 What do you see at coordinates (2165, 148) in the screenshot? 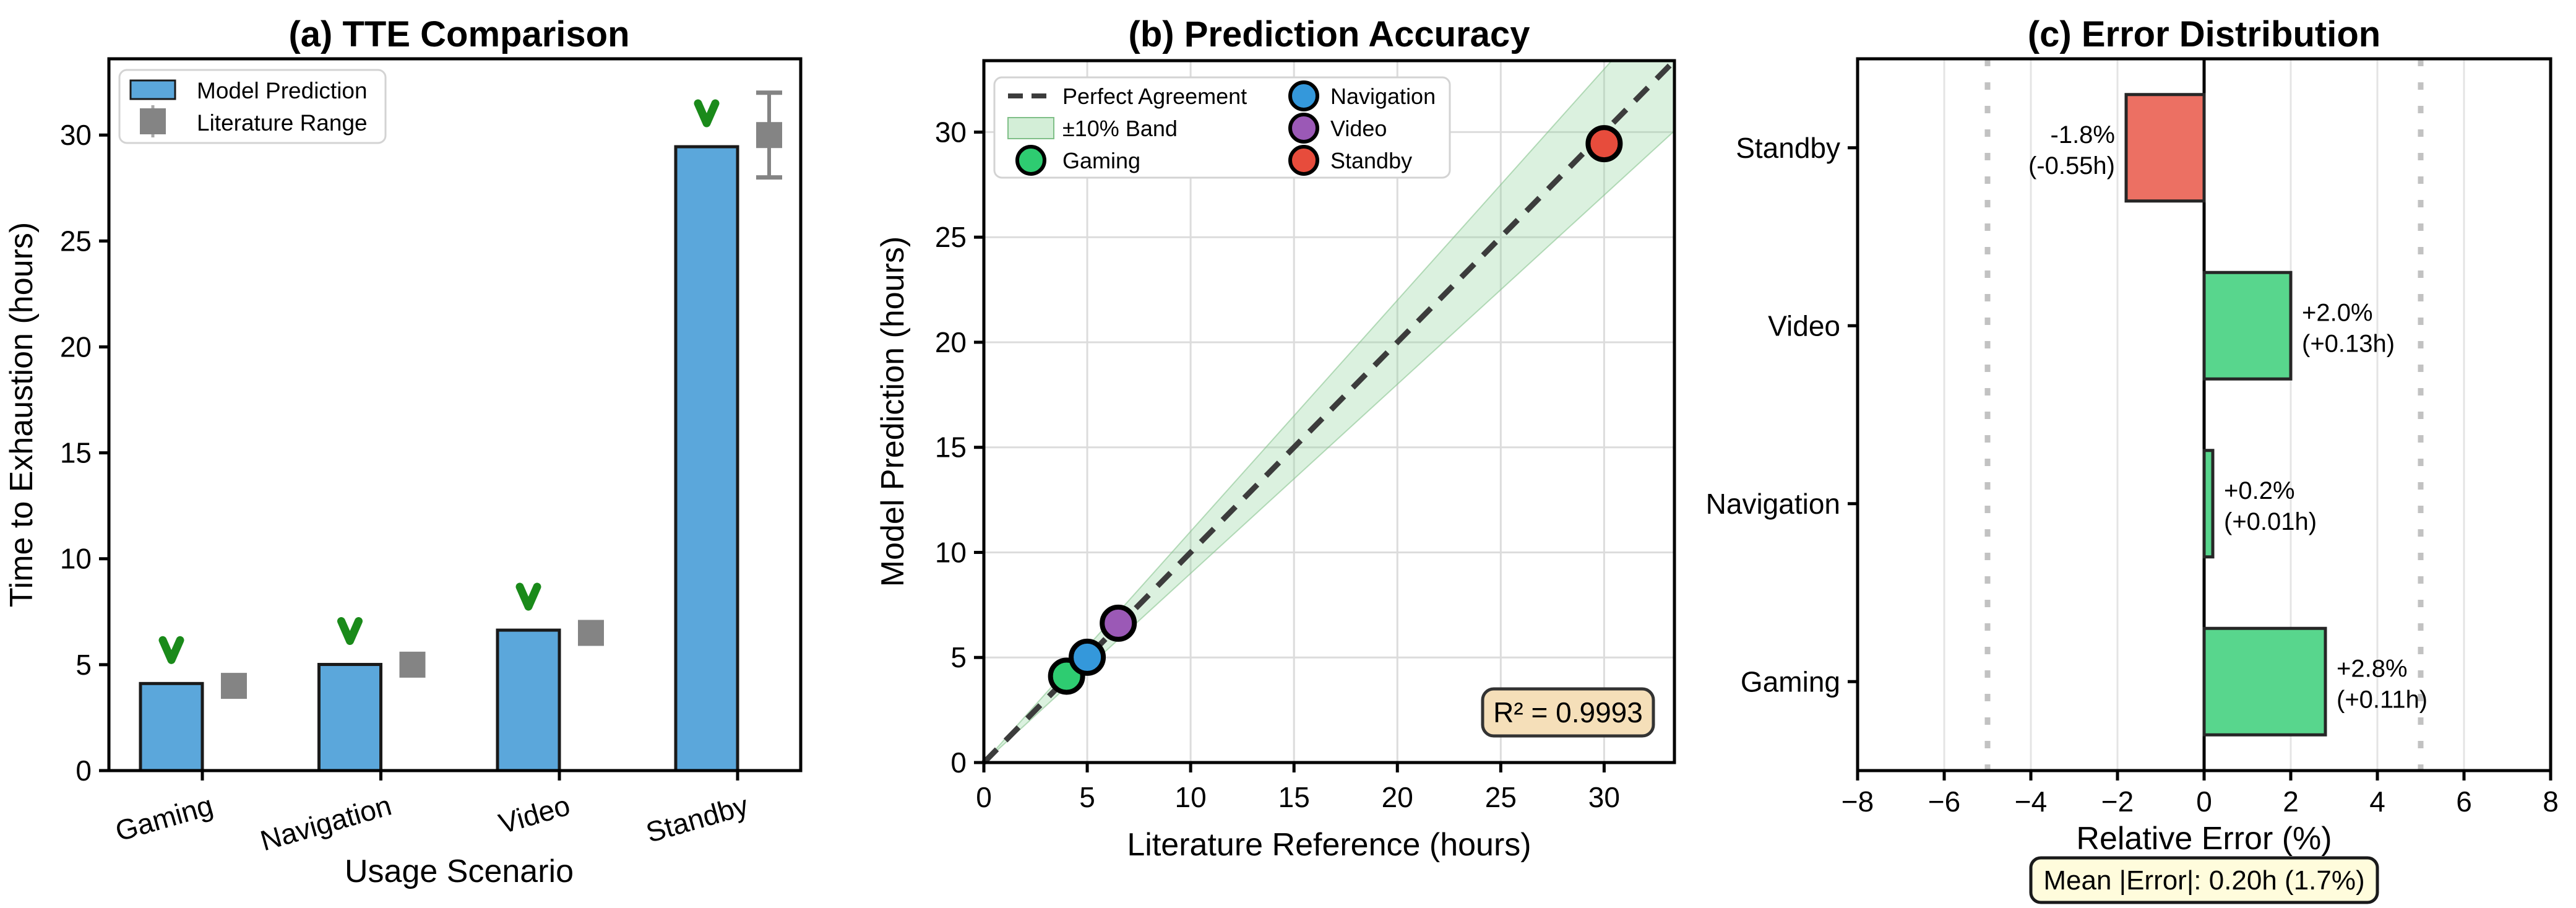
I see `error-bar-standby` at bounding box center [2165, 148].